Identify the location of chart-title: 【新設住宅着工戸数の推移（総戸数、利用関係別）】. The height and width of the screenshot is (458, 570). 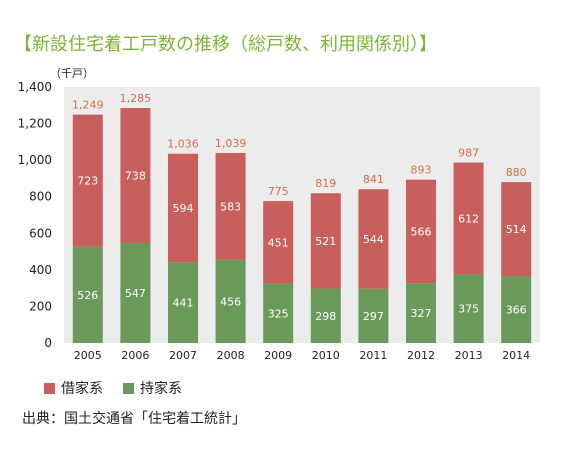
(225, 44).